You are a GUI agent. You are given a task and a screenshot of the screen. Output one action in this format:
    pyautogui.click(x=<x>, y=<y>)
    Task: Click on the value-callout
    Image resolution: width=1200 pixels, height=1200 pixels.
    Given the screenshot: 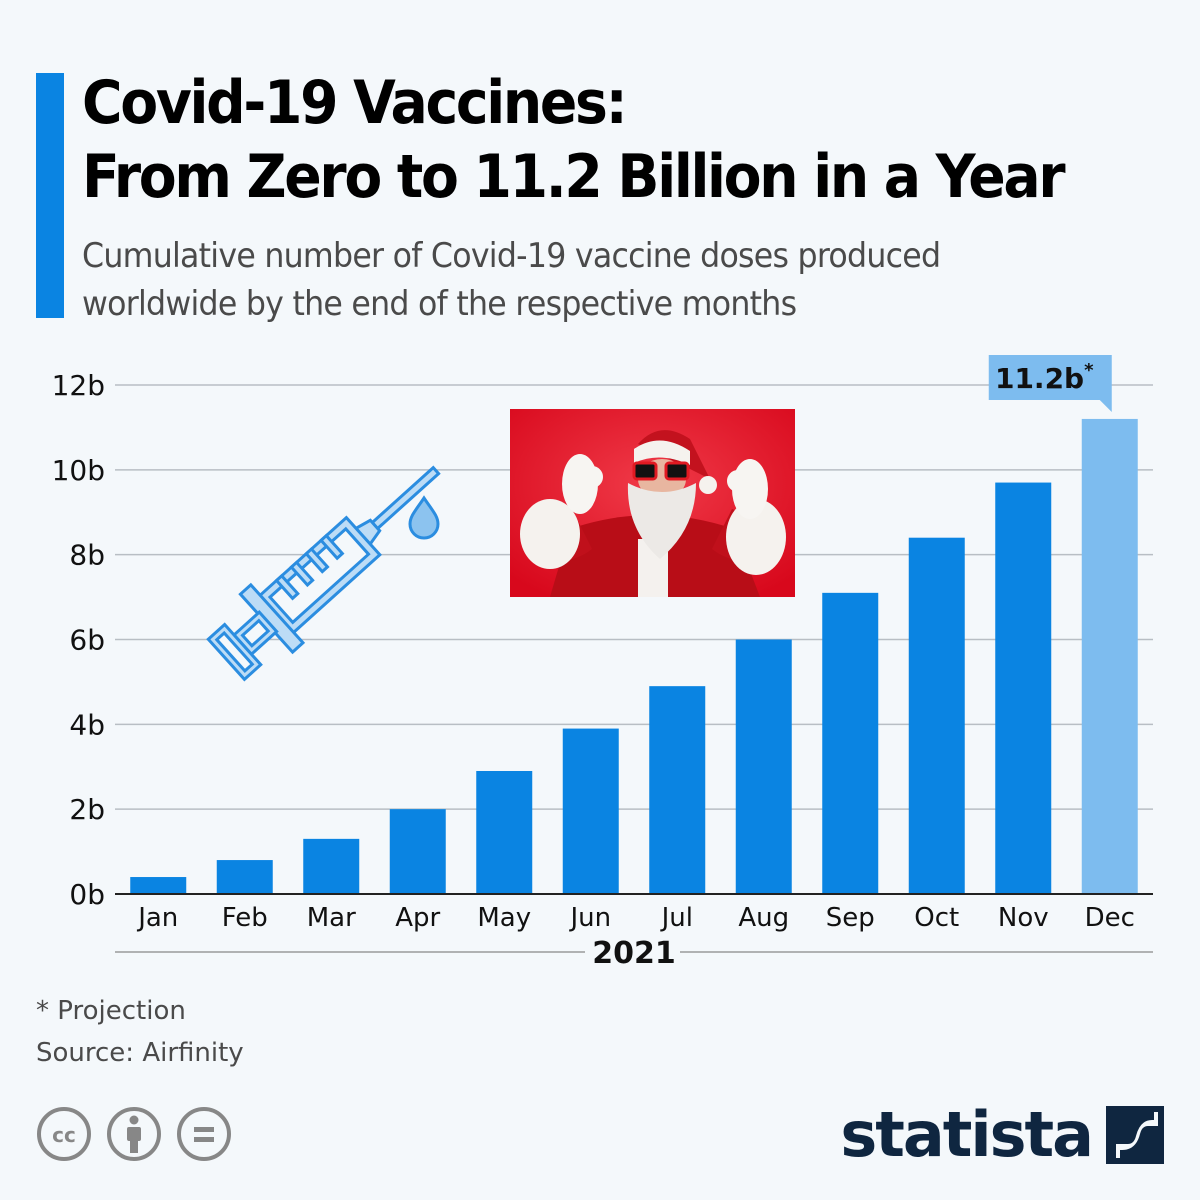 What is the action you would take?
    pyautogui.click(x=1050, y=383)
    